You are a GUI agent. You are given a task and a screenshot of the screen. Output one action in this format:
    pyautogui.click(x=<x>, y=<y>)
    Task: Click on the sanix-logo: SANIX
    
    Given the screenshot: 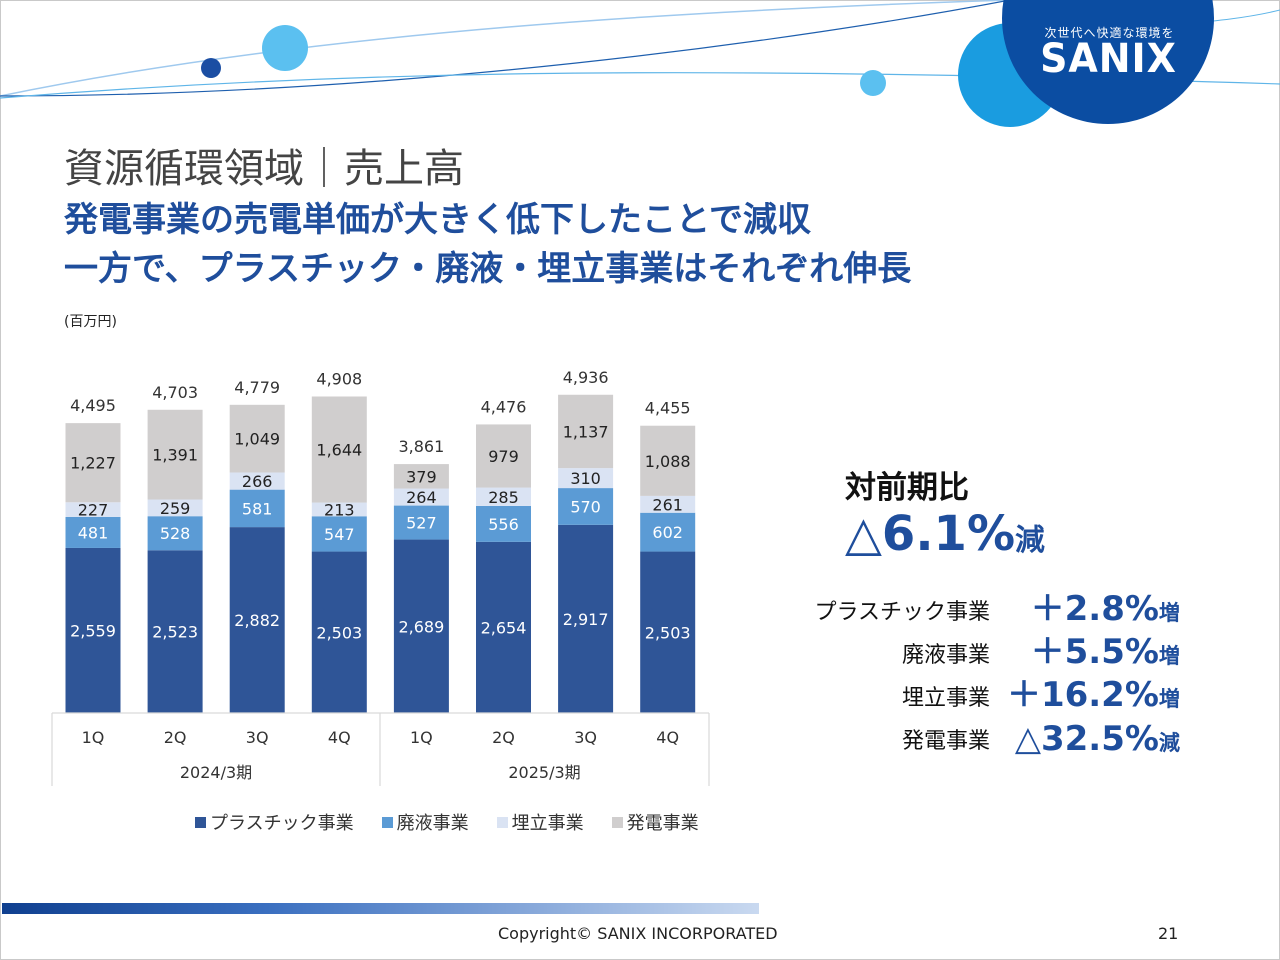 What is the action you would take?
    pyautogui.click(x=1108, y=59)
    